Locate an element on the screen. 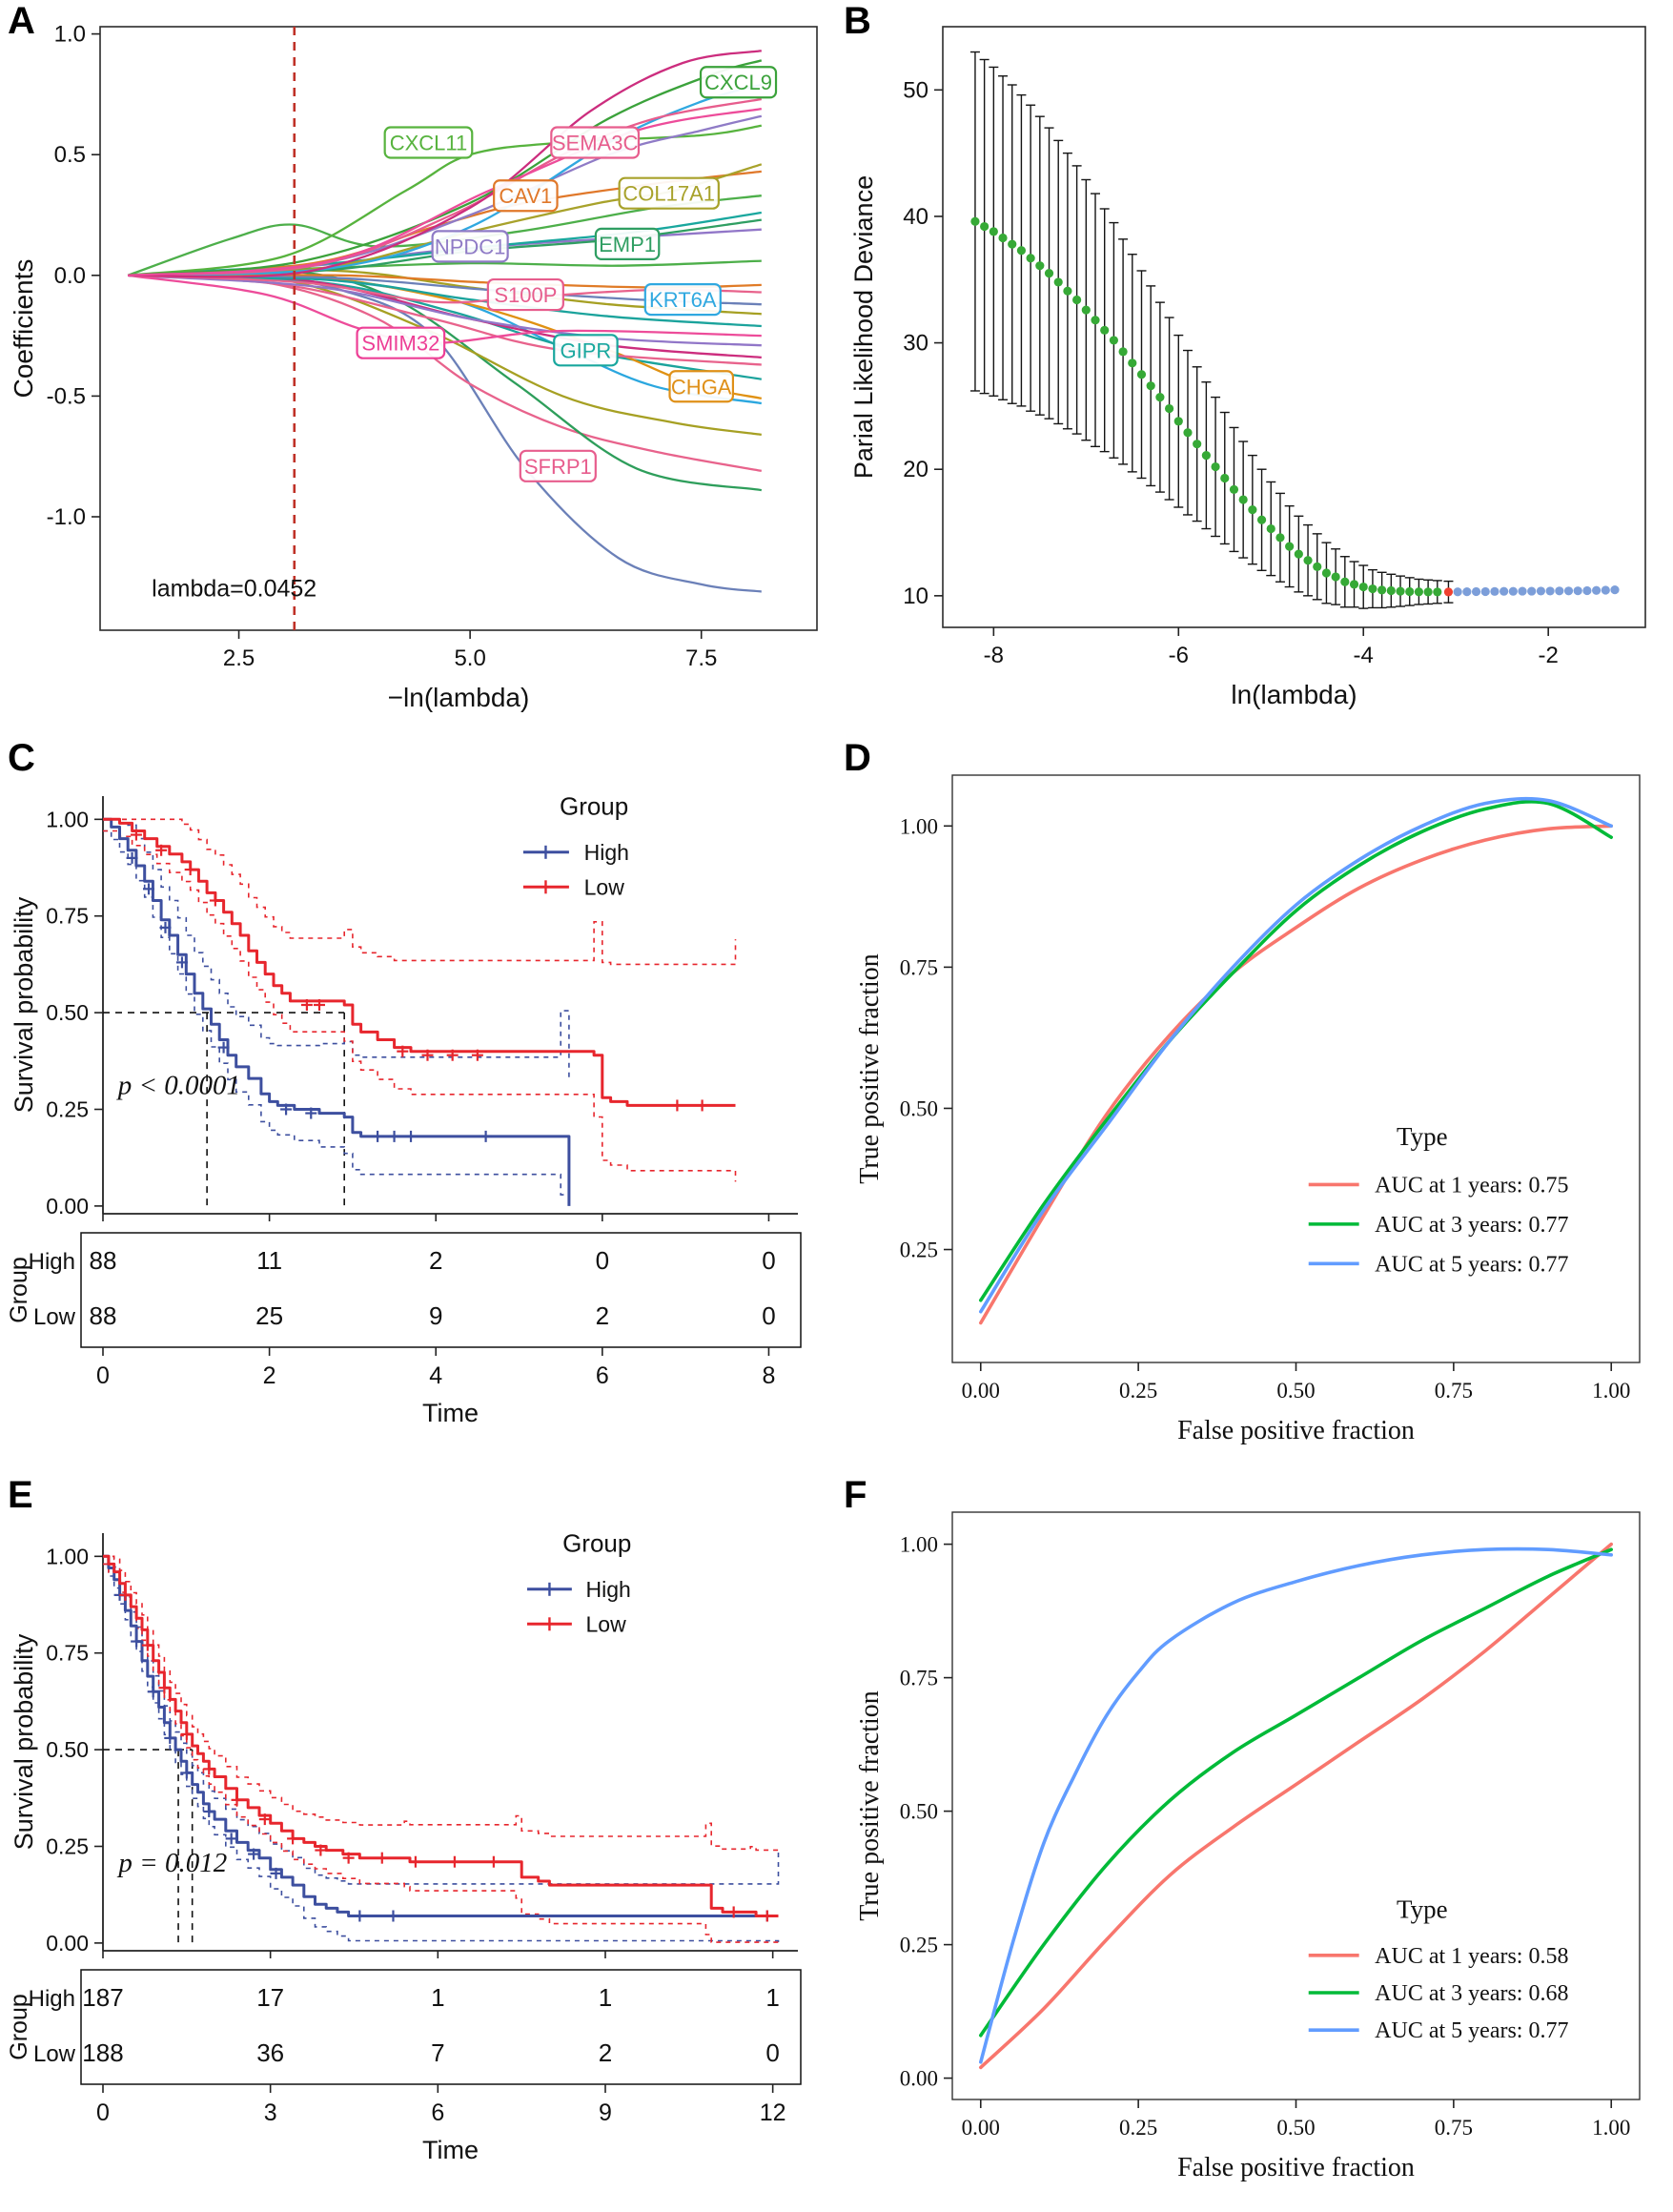  risk-row-label: High is located at coordinates (52, 1999).